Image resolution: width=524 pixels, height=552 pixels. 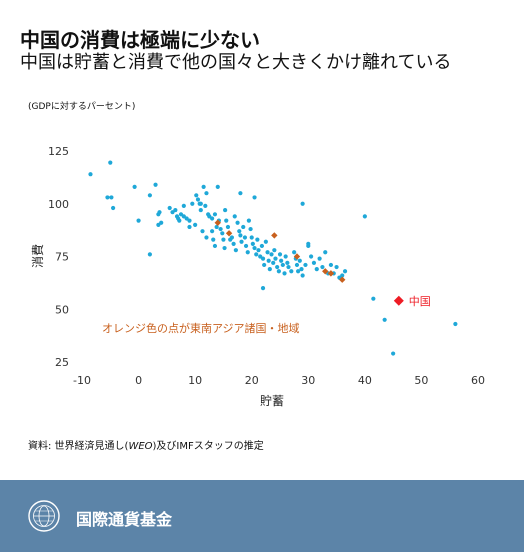 I want to click on y-tick-label: 125, so click(x=58, y=151).